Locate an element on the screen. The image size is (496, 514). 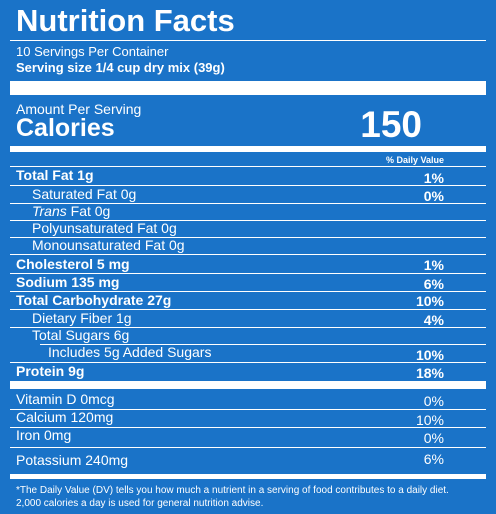
nutrient-label: Total Carbohydrate 27g is located at coordinates (94, 300).